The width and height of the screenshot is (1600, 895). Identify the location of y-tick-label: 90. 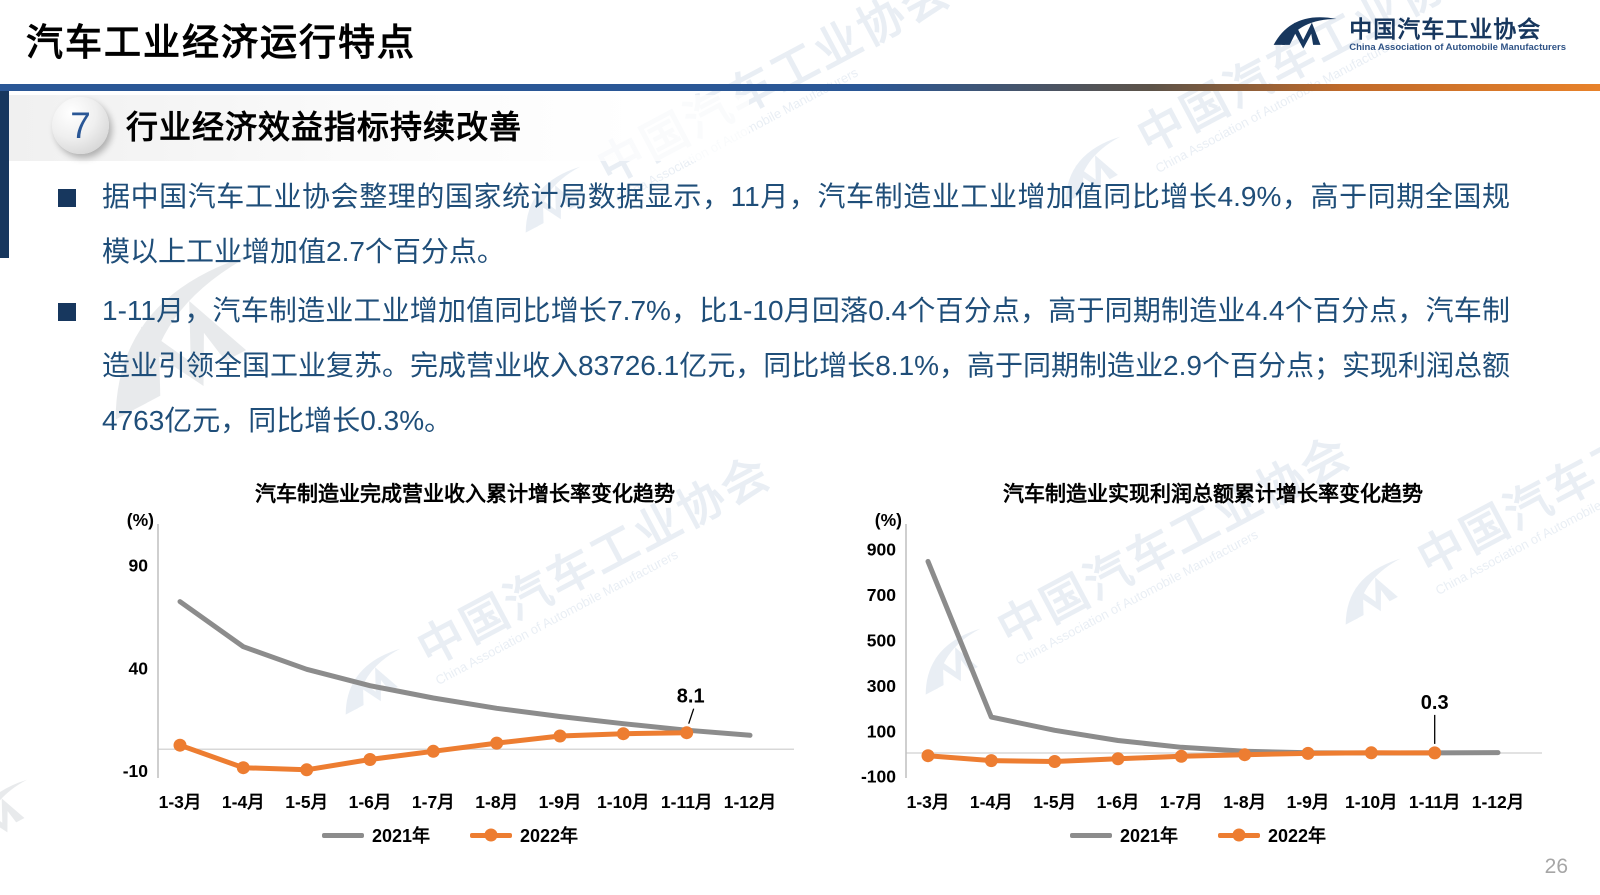
(139, 566).